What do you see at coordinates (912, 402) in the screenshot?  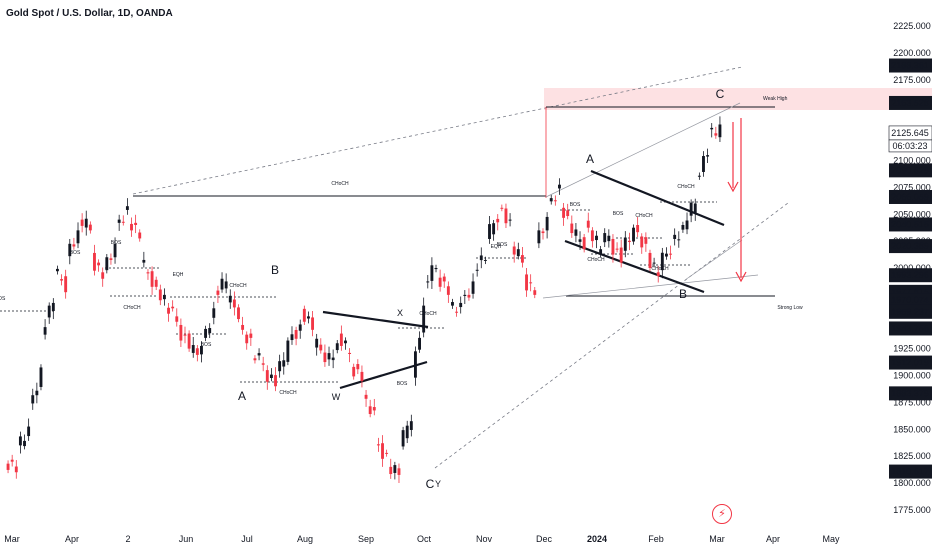 I see `y-tick-label: 1875.000` at bounding box center [912, 402].